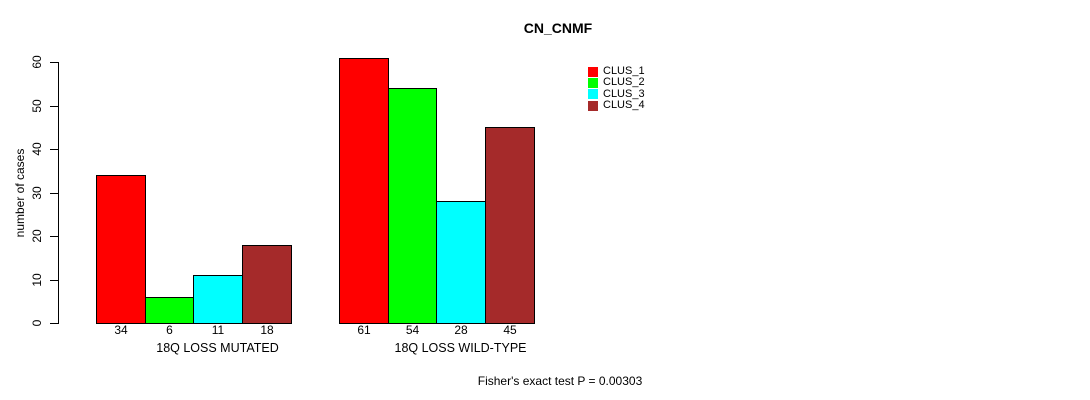  What do you see at coordinates (37, 280) in the screenshot?
I see `y-tick-label: 10` at bounding box center [37, 280].